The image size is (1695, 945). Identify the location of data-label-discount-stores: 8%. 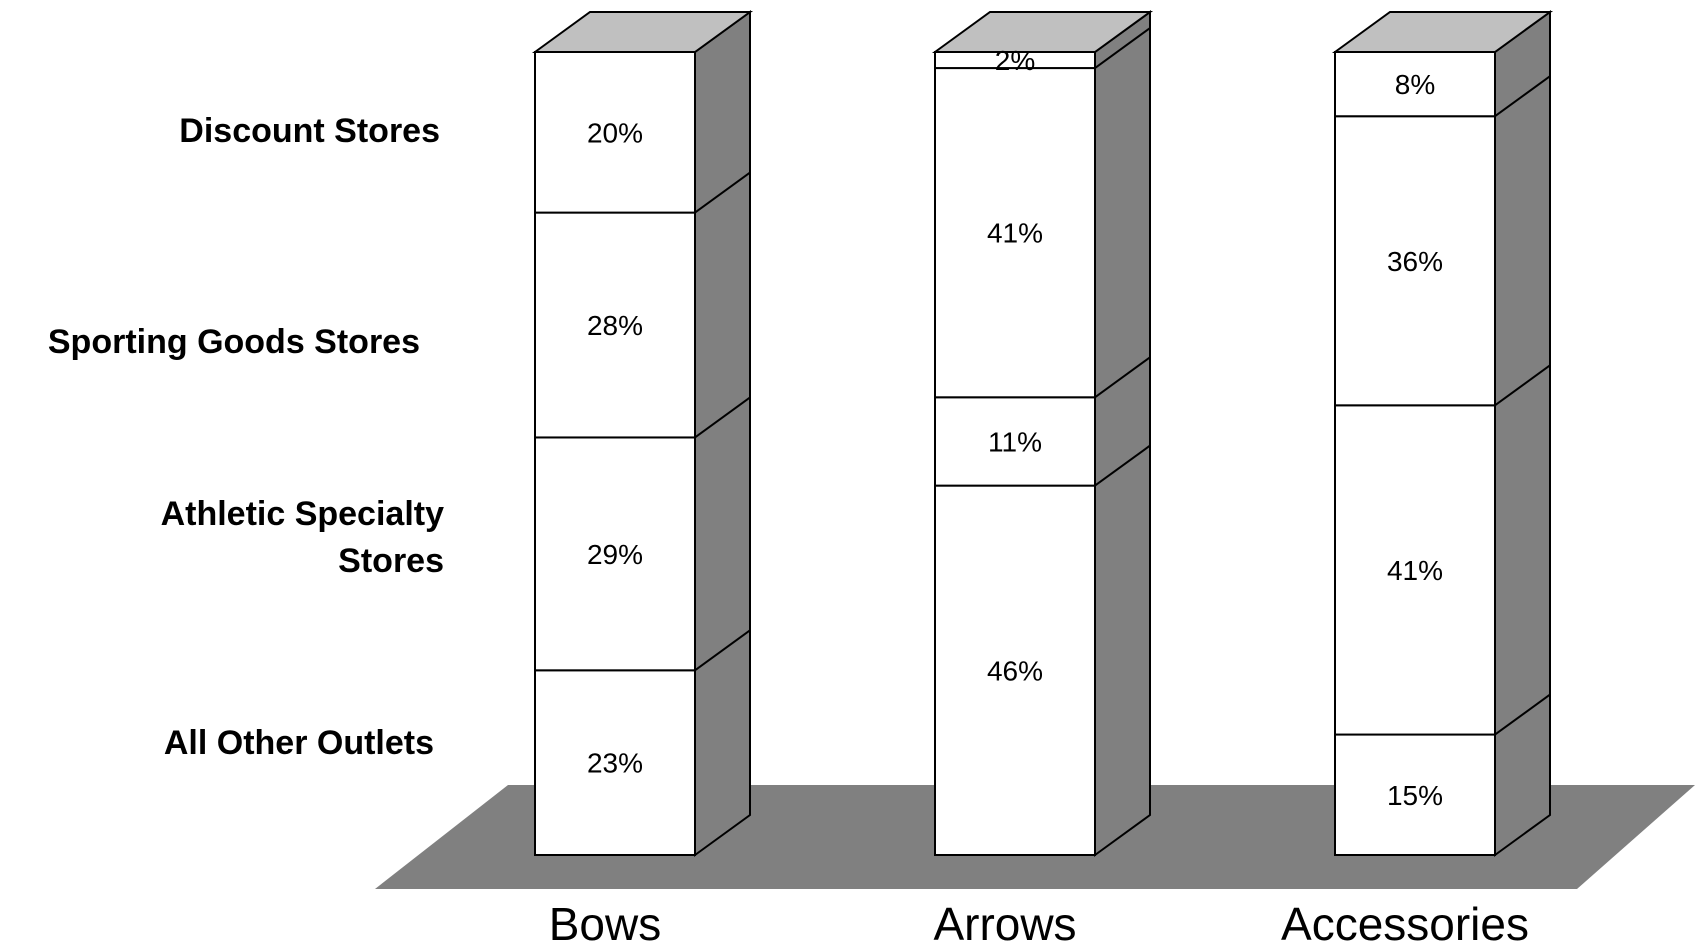
(1415, 84).